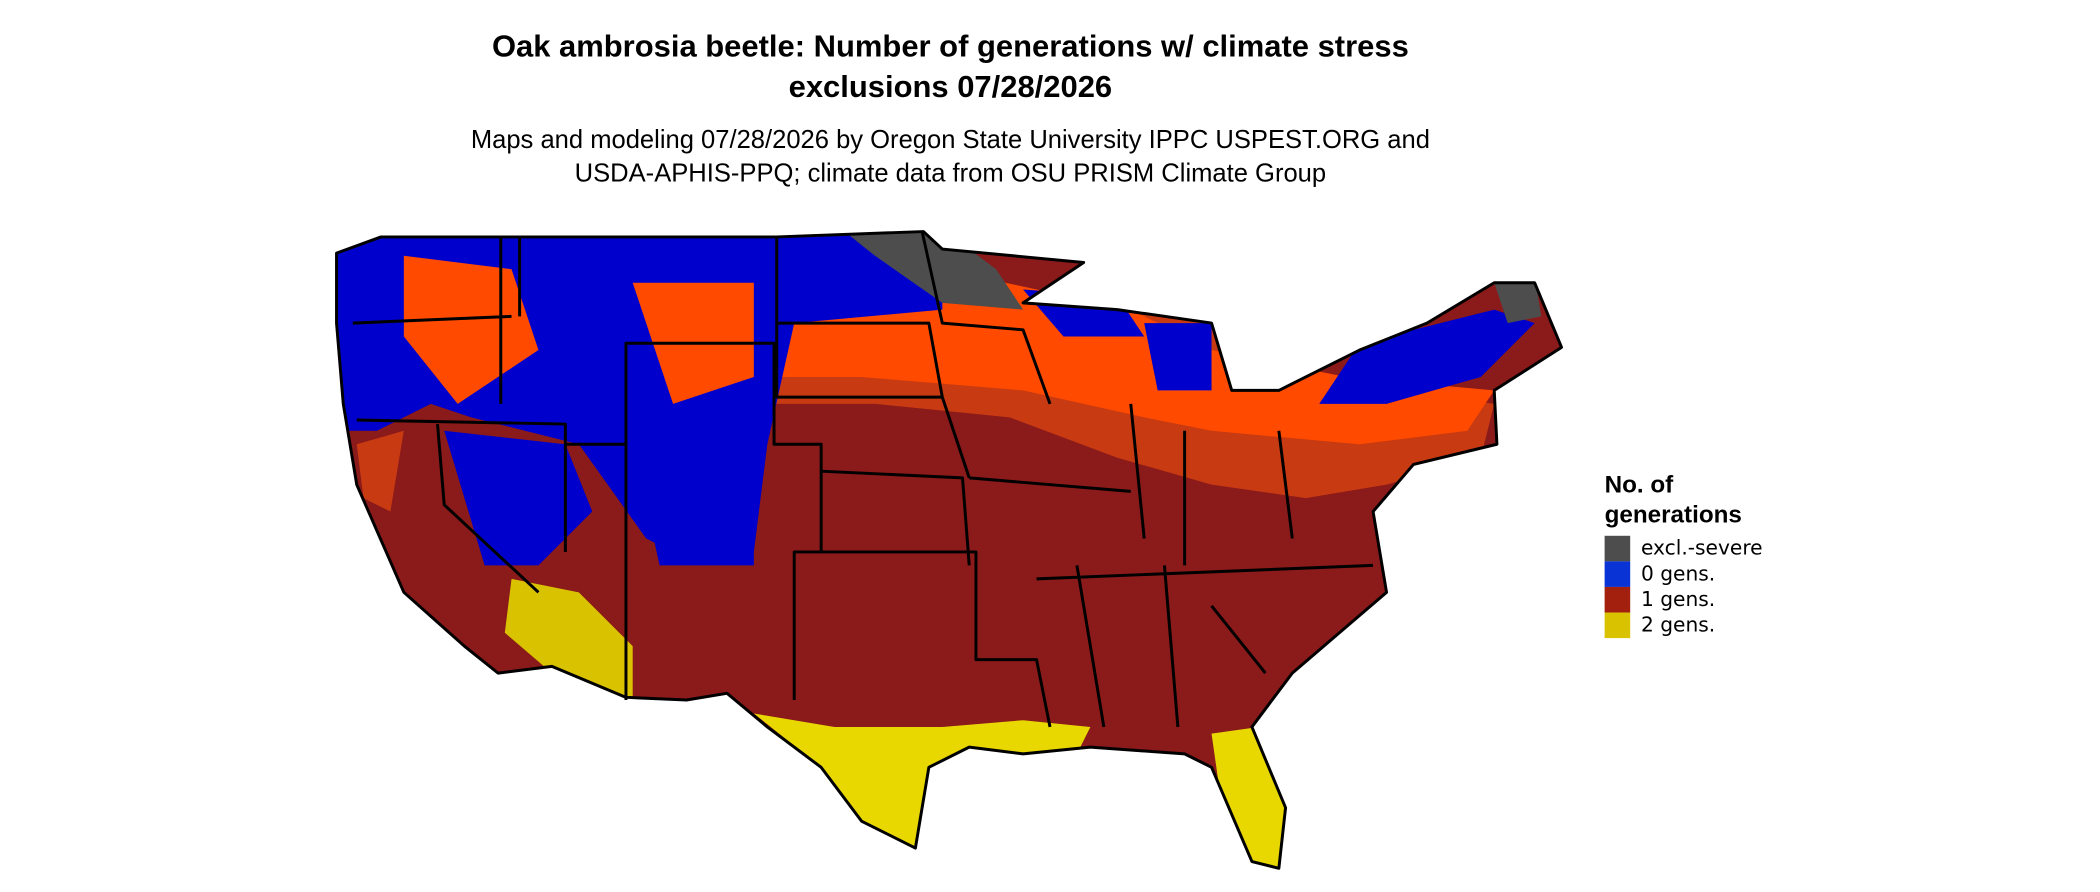 This screenshot has width=2100, height=892. I want to click on legend-title: No. of, so click(1640, 485).